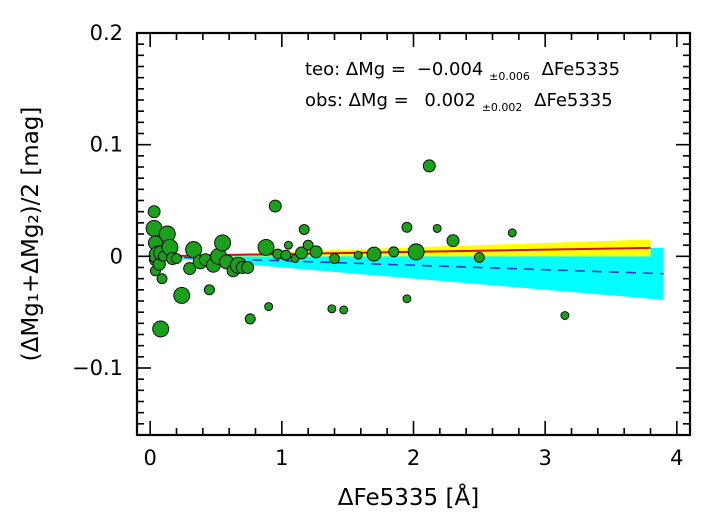 The image size is (708, 527). What do you see at coordinates (450, 100) in the screenshot?
I see `annotation-obs-value: 0.002` at bounding box center [450, 100].